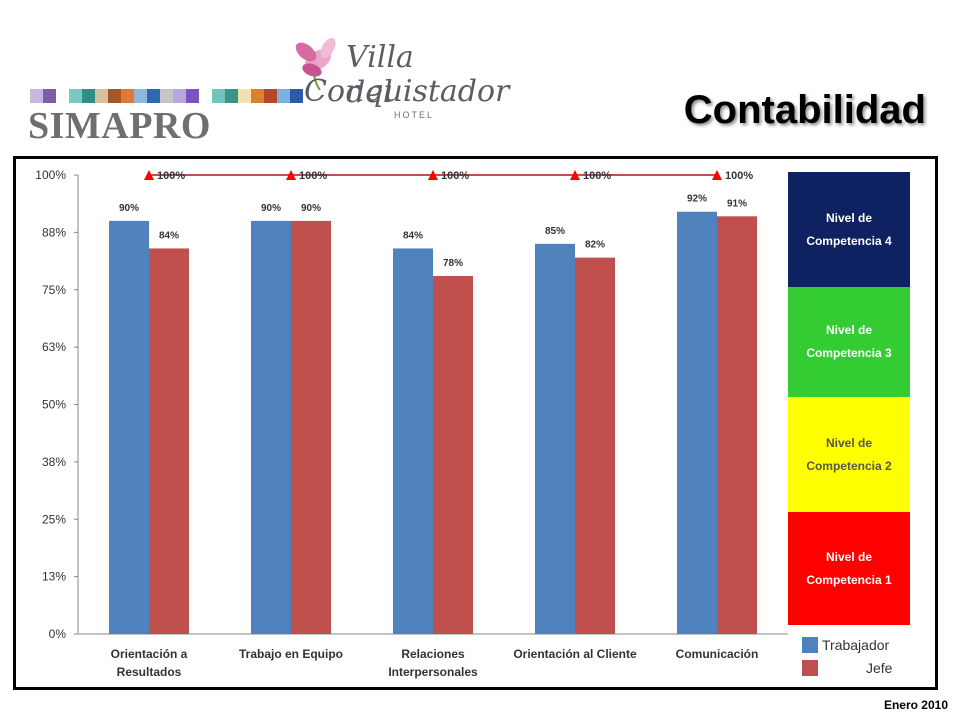  What do you see at coordinates (54, 577) in the screenshot?
I see `y-tick-label: 13%` at bounding box center [54, 577].